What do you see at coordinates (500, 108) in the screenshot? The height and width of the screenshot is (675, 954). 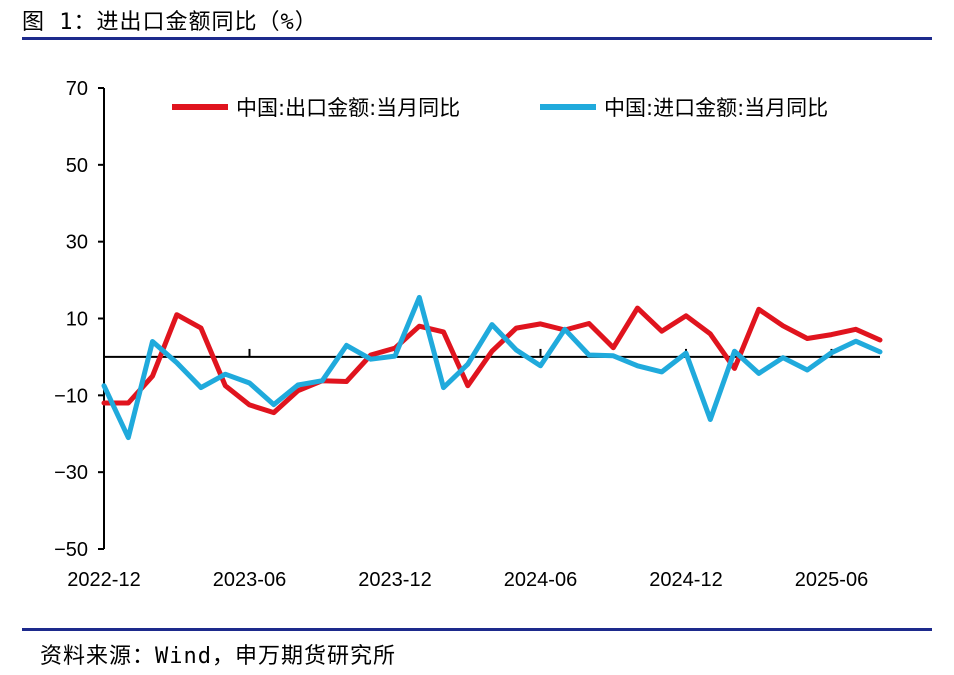 I see `chart-legend: 中国:出口金额:当月同比 中国:进口金额:当月同比` at bounding box center [500, 108].